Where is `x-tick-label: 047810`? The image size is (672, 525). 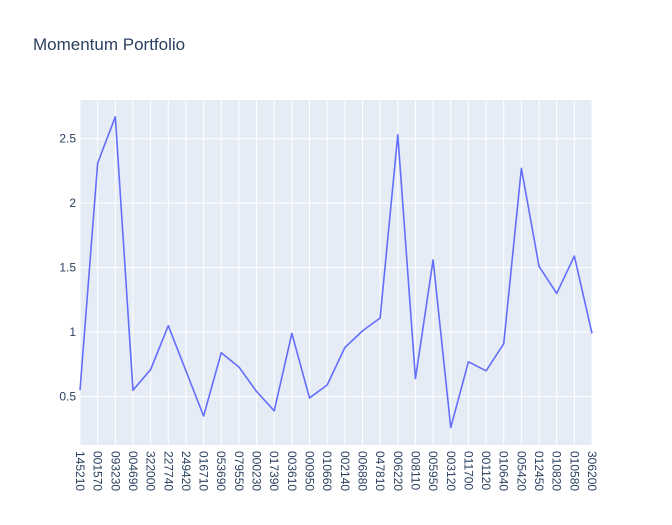
x-tick-label: 047810 is located at coordinates (380, 471).